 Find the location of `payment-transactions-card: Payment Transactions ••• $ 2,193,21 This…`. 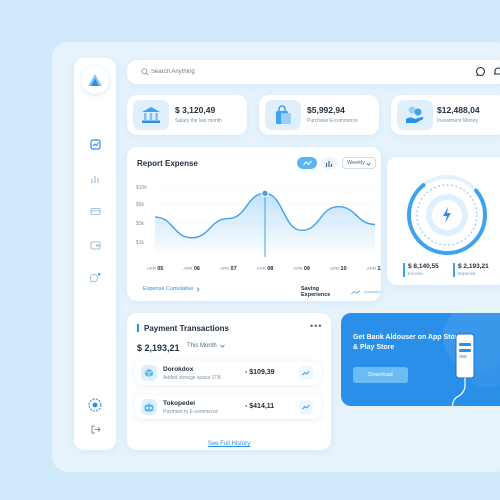

payment-transactions-card: Payment Transactions ••• $ 2,193,21 This… is located at coordinates (229, 381).